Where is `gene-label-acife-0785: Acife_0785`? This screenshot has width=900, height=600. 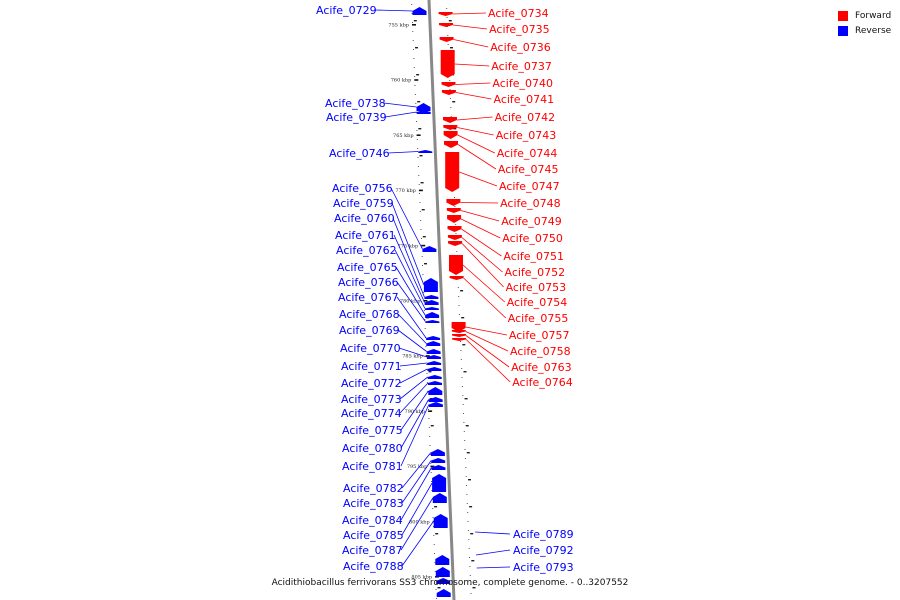 gene-label-acife-0785: Acife_0785 is located at coordinates (373, 535).